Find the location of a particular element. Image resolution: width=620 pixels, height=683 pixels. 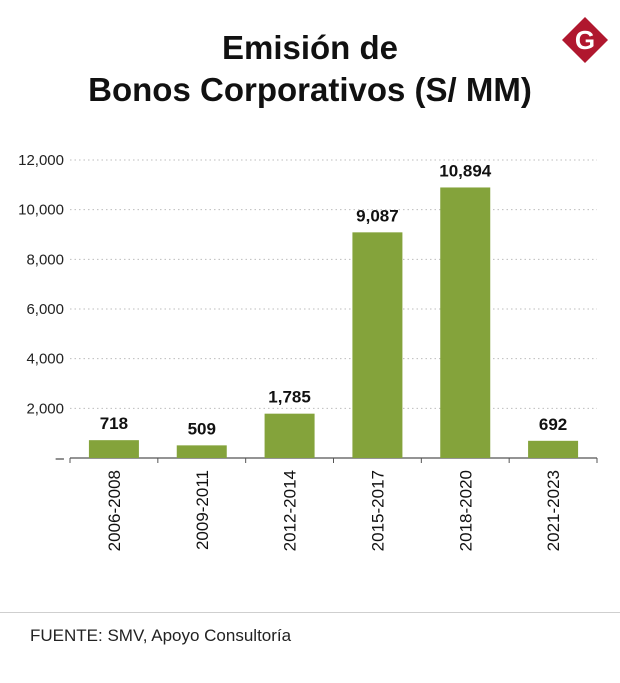

bar-value-label: 692 is located at coordinates (553, 424).